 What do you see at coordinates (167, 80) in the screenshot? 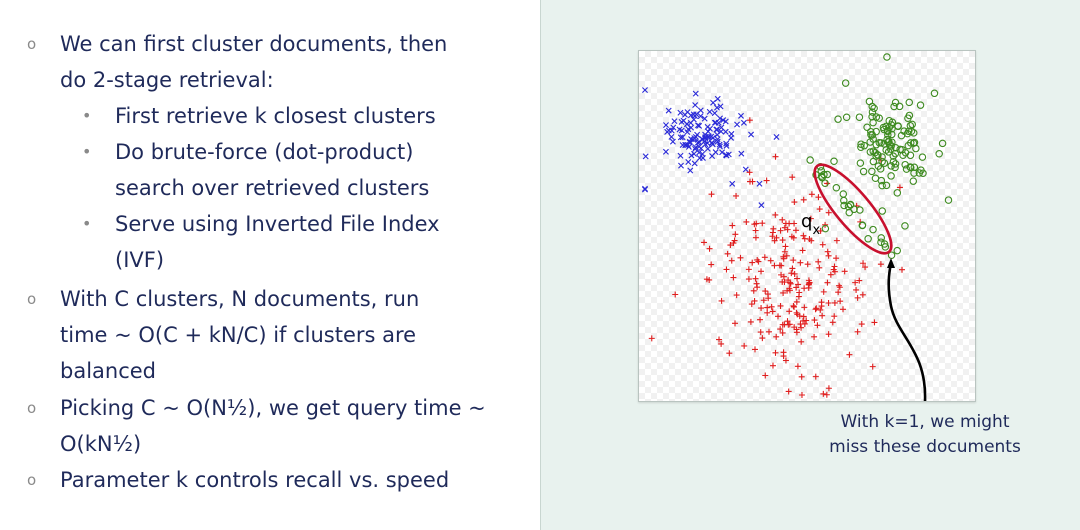
I see `bullet-line: do 2-stage retrieval:` at bounding box center [167, 80].